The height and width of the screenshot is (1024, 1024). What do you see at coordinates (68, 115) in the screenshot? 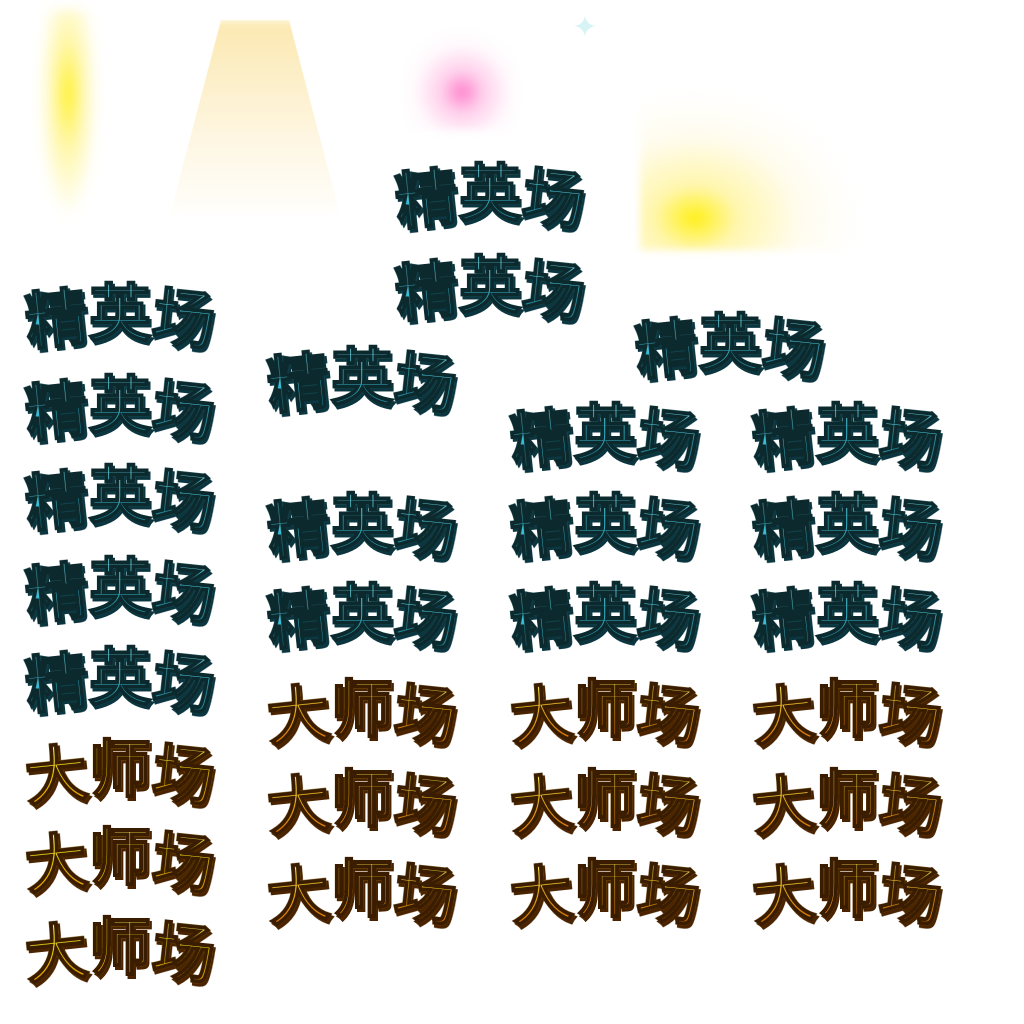
I see `yellow-glow-bar` at bounding box center [68, 115].